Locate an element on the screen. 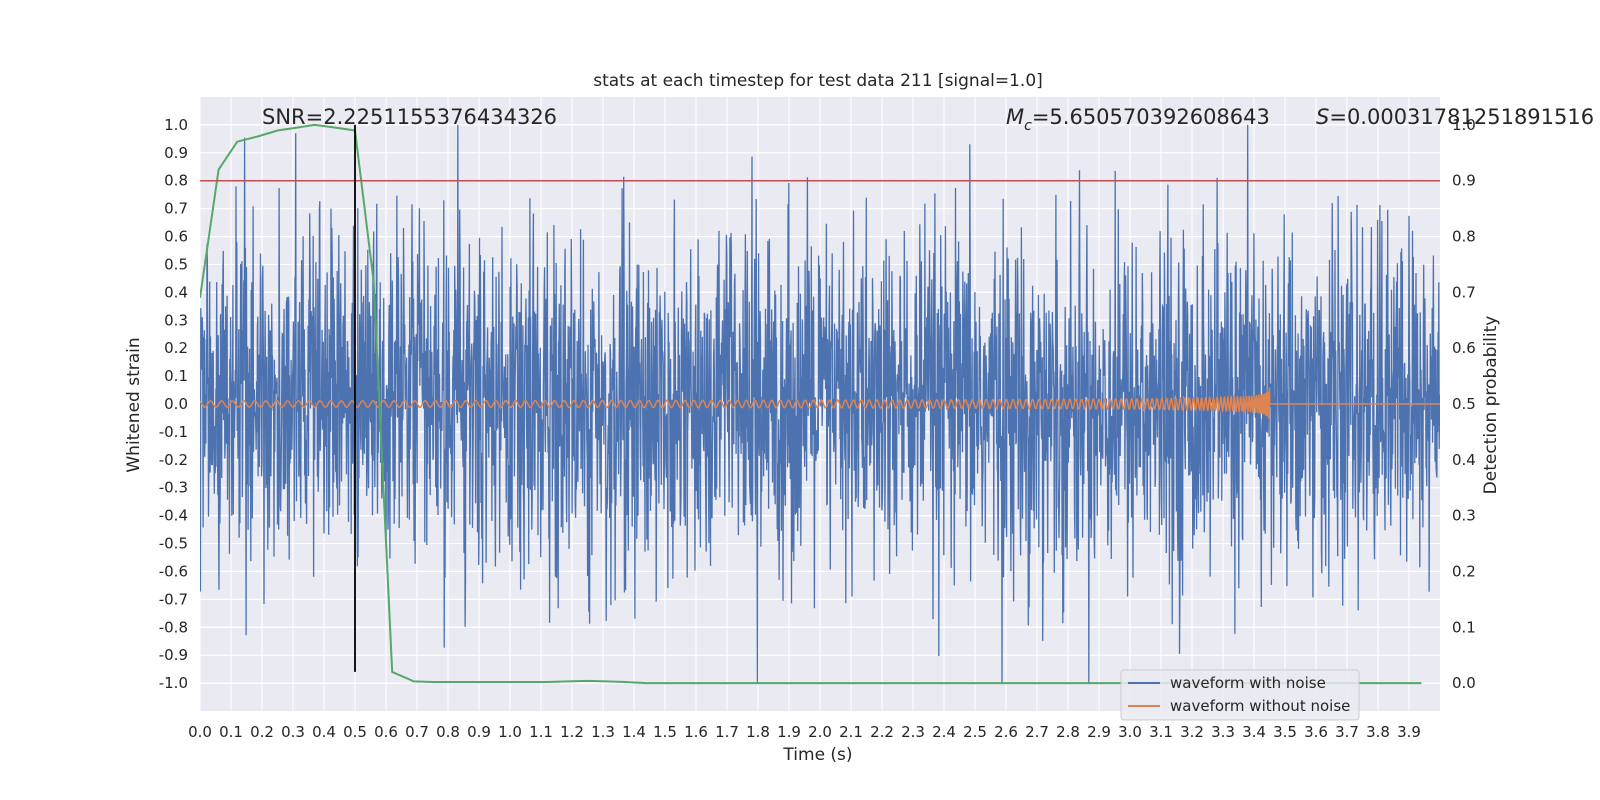  y-tick-label: 0.9 is located at coordinates (176, 153).